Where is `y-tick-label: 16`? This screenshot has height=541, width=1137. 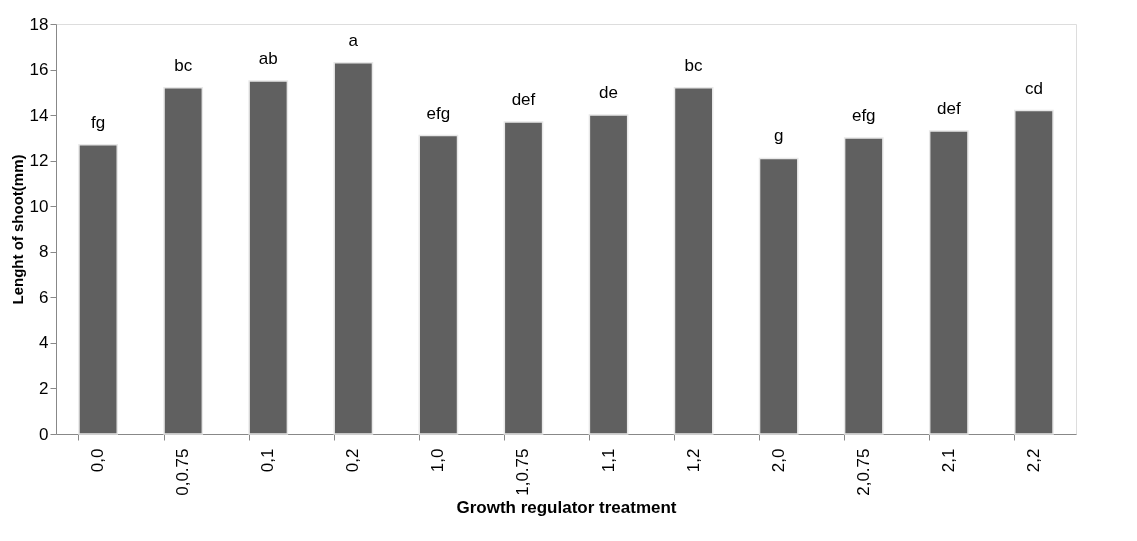 y-tick-label: 16 is located at coordinates (39, 70).